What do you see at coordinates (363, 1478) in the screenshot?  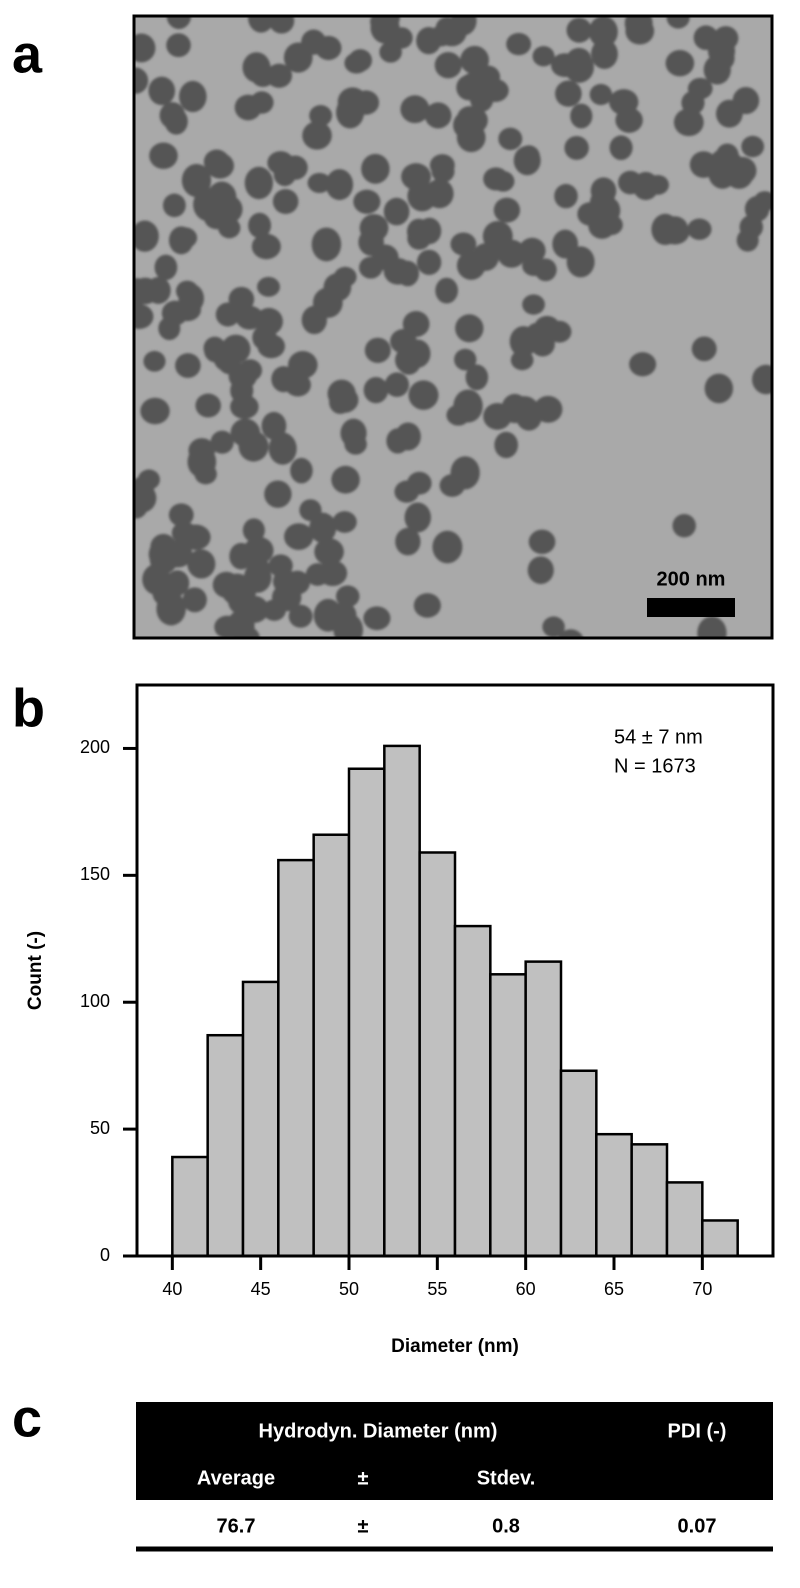 I see `table-subheader: ±` at bounding box center [363, 1478].